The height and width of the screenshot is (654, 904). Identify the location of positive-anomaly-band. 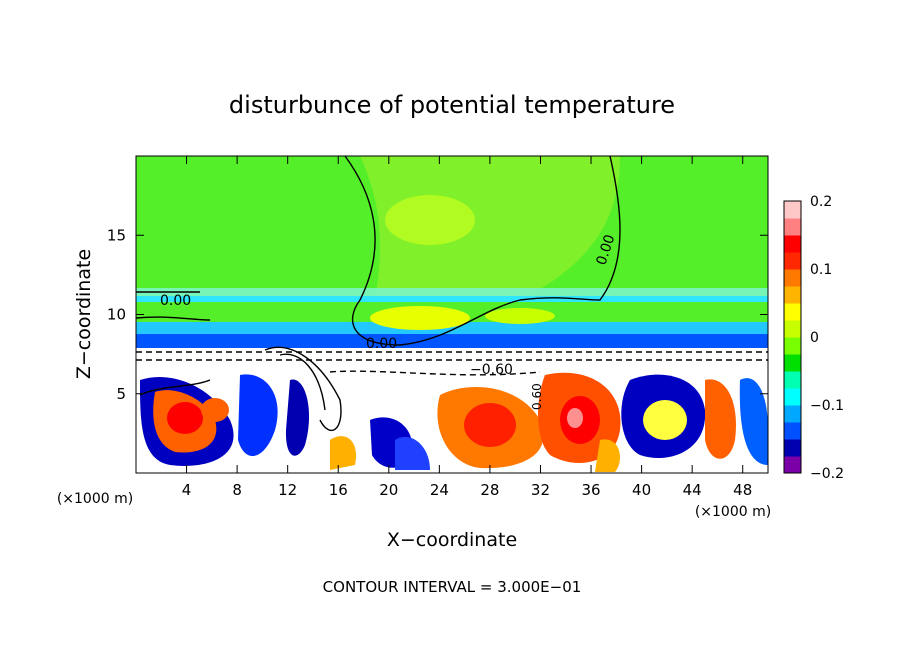
(490, 228).